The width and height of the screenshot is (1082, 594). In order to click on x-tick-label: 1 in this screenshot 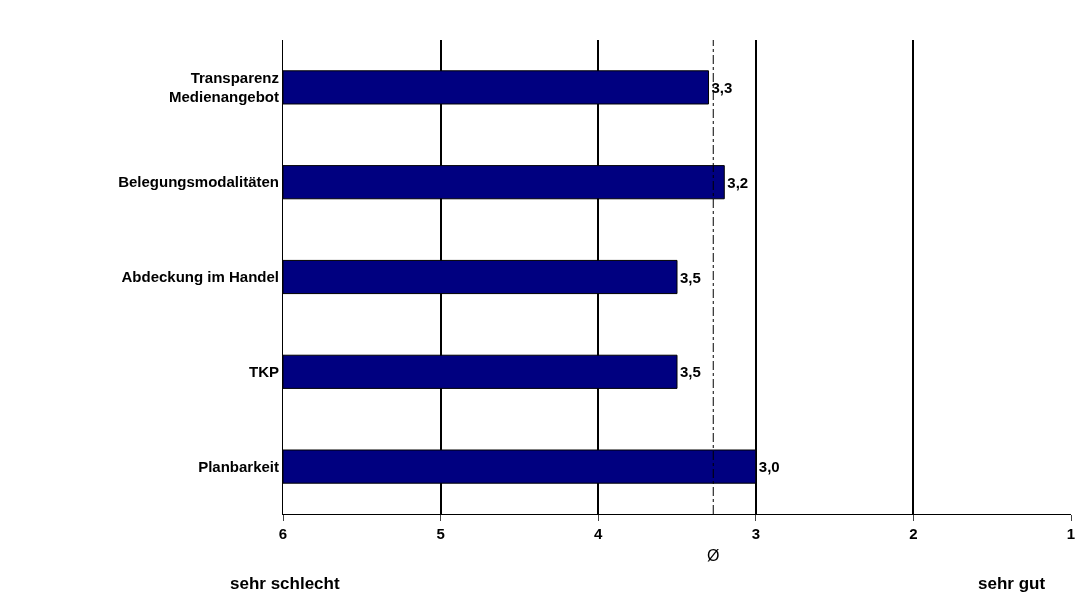, I will do `click(1071, 533)`.